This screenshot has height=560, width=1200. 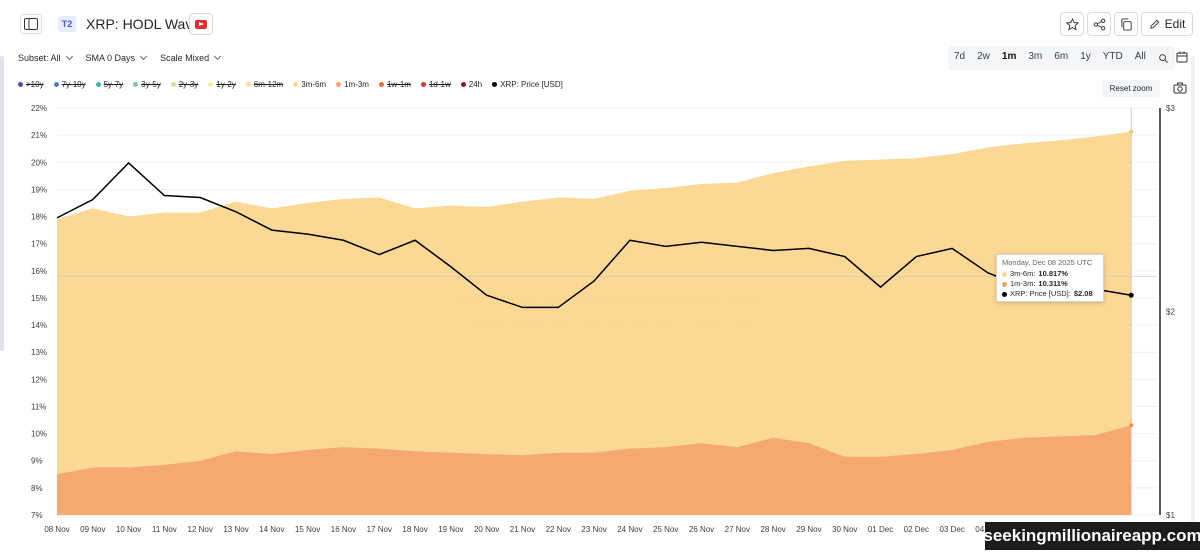 I want to click on youtube-button, so click(x=201, y=24).